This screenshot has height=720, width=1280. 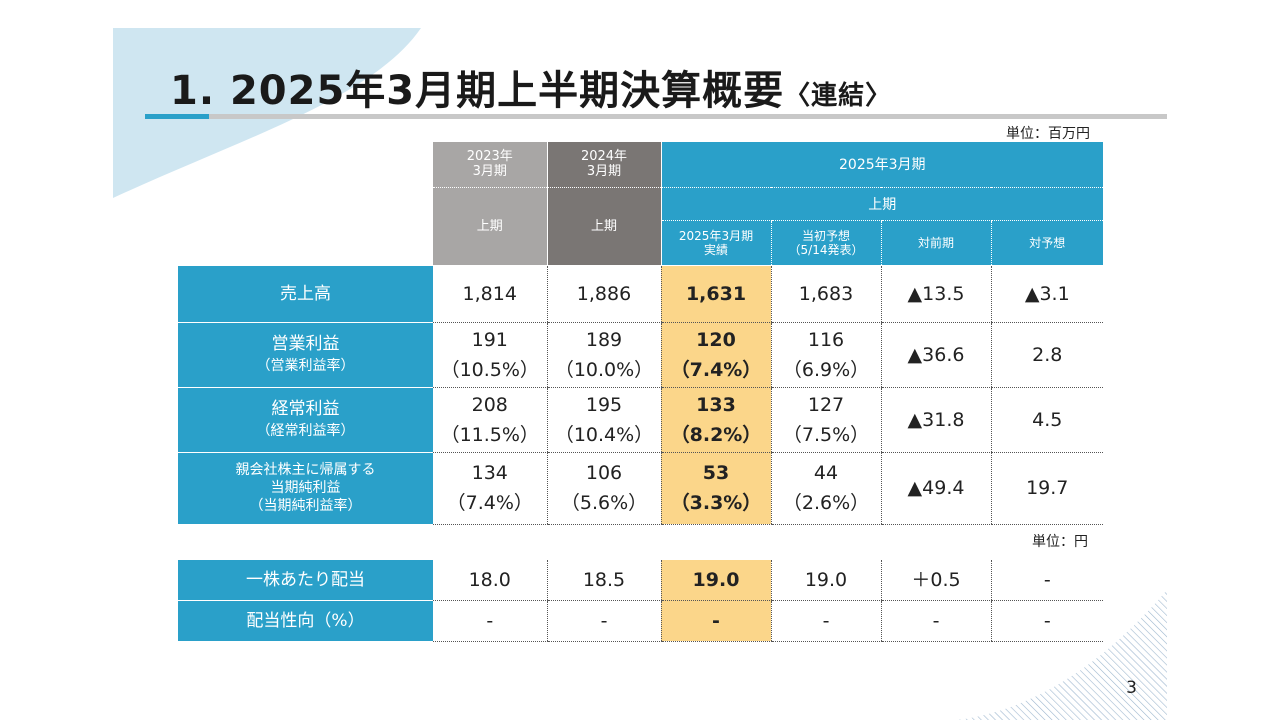 I want to click on table-row: 配当性向（%） - - - - - -, so click(x=640, y=621).